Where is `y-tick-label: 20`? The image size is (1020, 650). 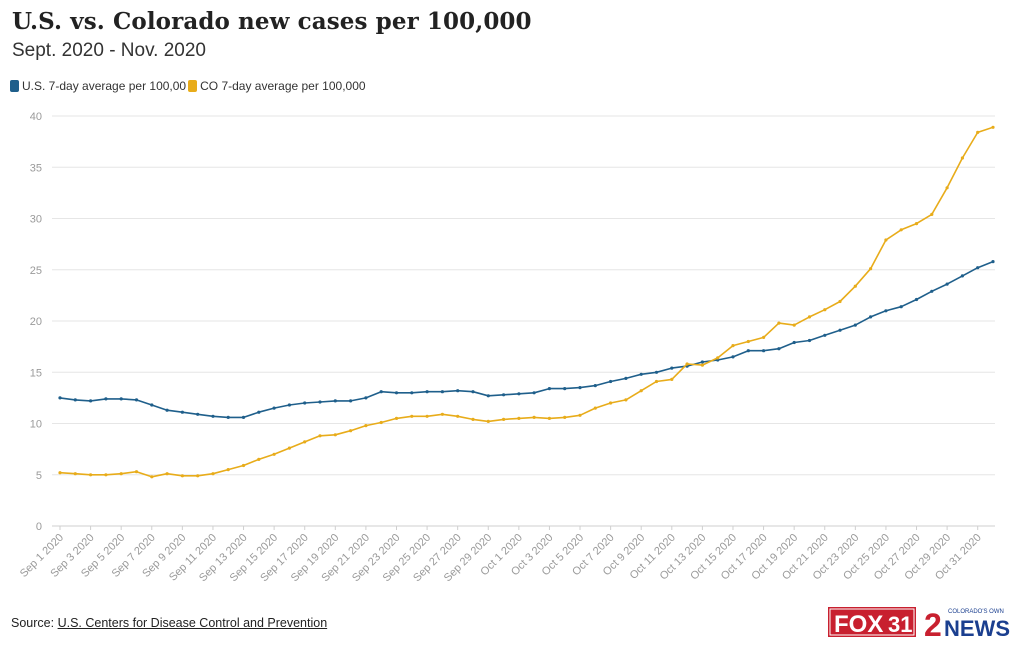 y-tick-label: 20 is located at coordinates (36, 322).